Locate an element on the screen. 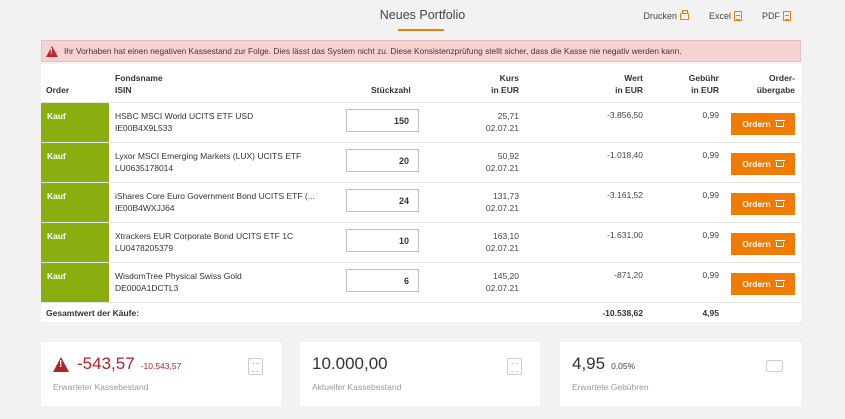  price-value: 145,20 is located at coordinates (506, 276).